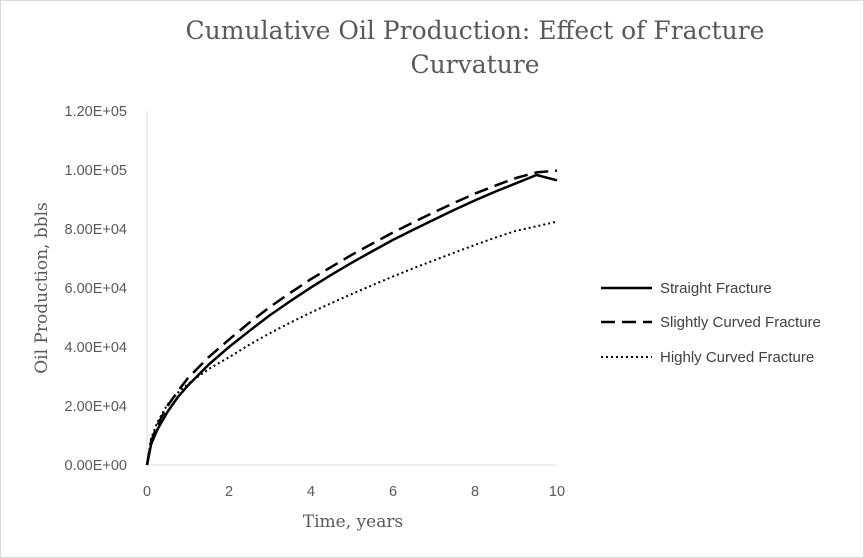 The width and height of the screenshot is (864, 558). Describe the element at coordinates (96, 348) in the screenshot. I see `y-tick-label: 4.00E+04` at that location.